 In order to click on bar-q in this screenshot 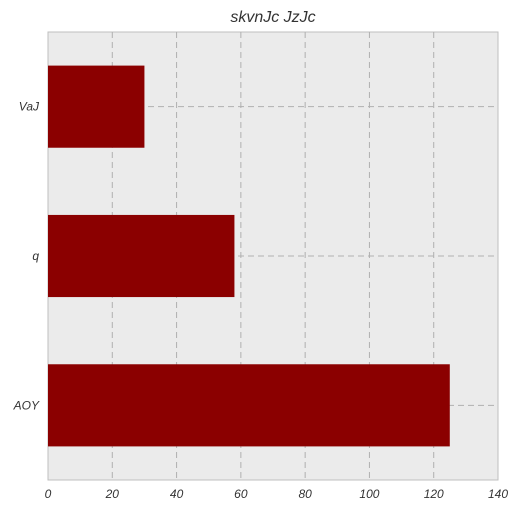, I will do `click(141, 256)`.